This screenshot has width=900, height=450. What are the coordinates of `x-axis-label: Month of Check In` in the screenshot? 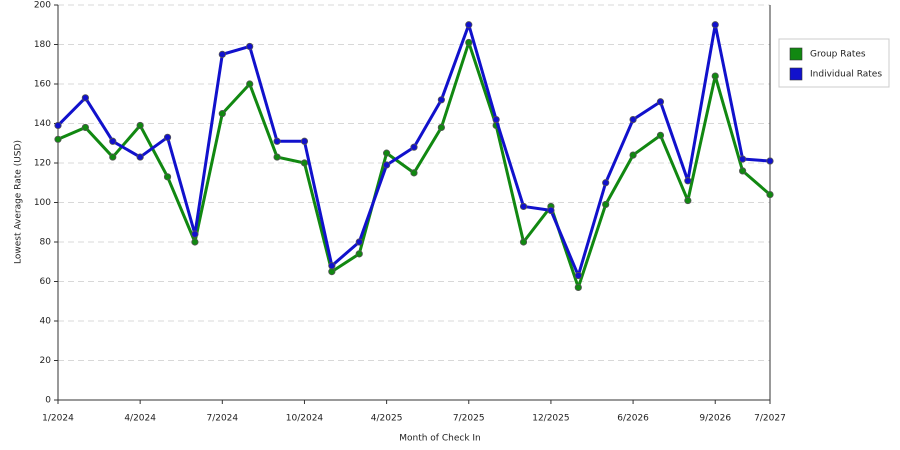 It's located at (440, 439).